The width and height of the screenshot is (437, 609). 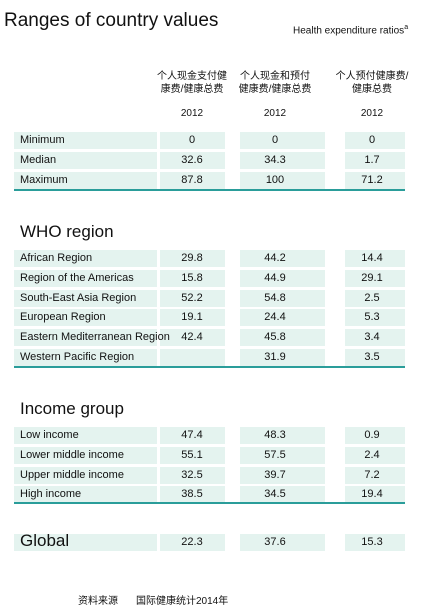 I want to click on cell-value: 15.8, so click(x=192, y=277).